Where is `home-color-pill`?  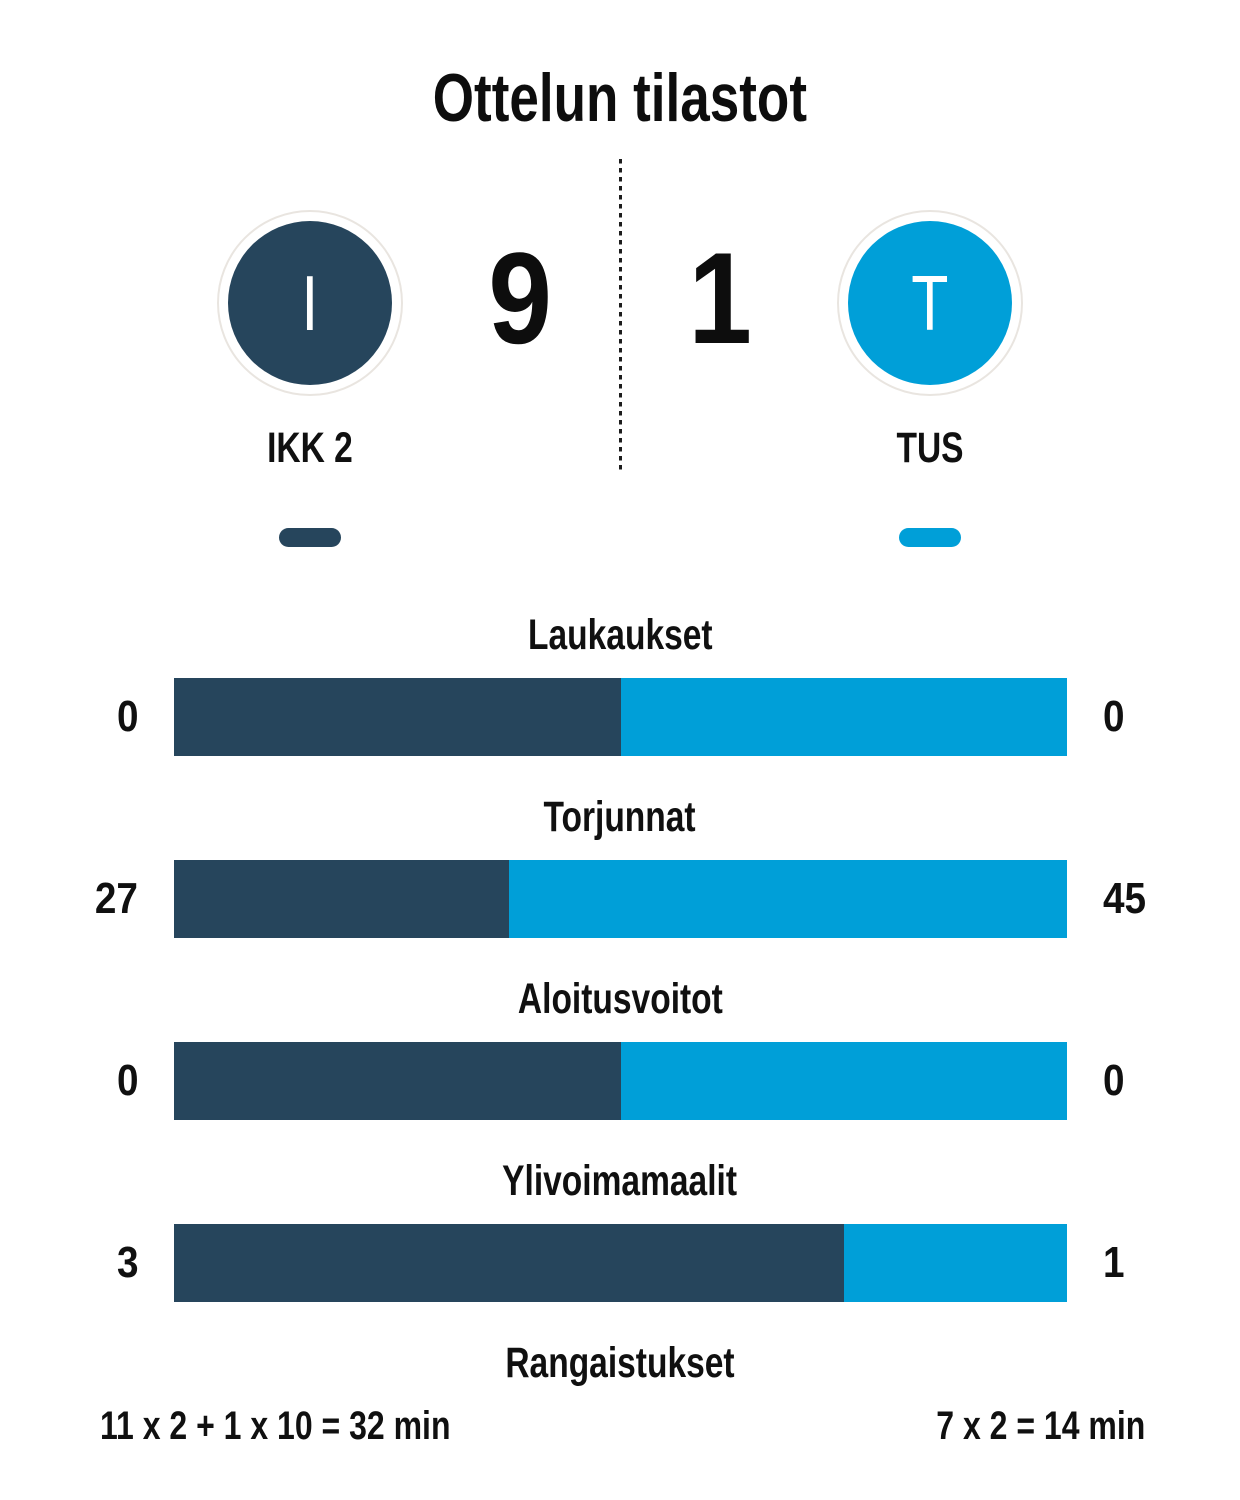
home-color-pill is located at coordinates (310, 537).